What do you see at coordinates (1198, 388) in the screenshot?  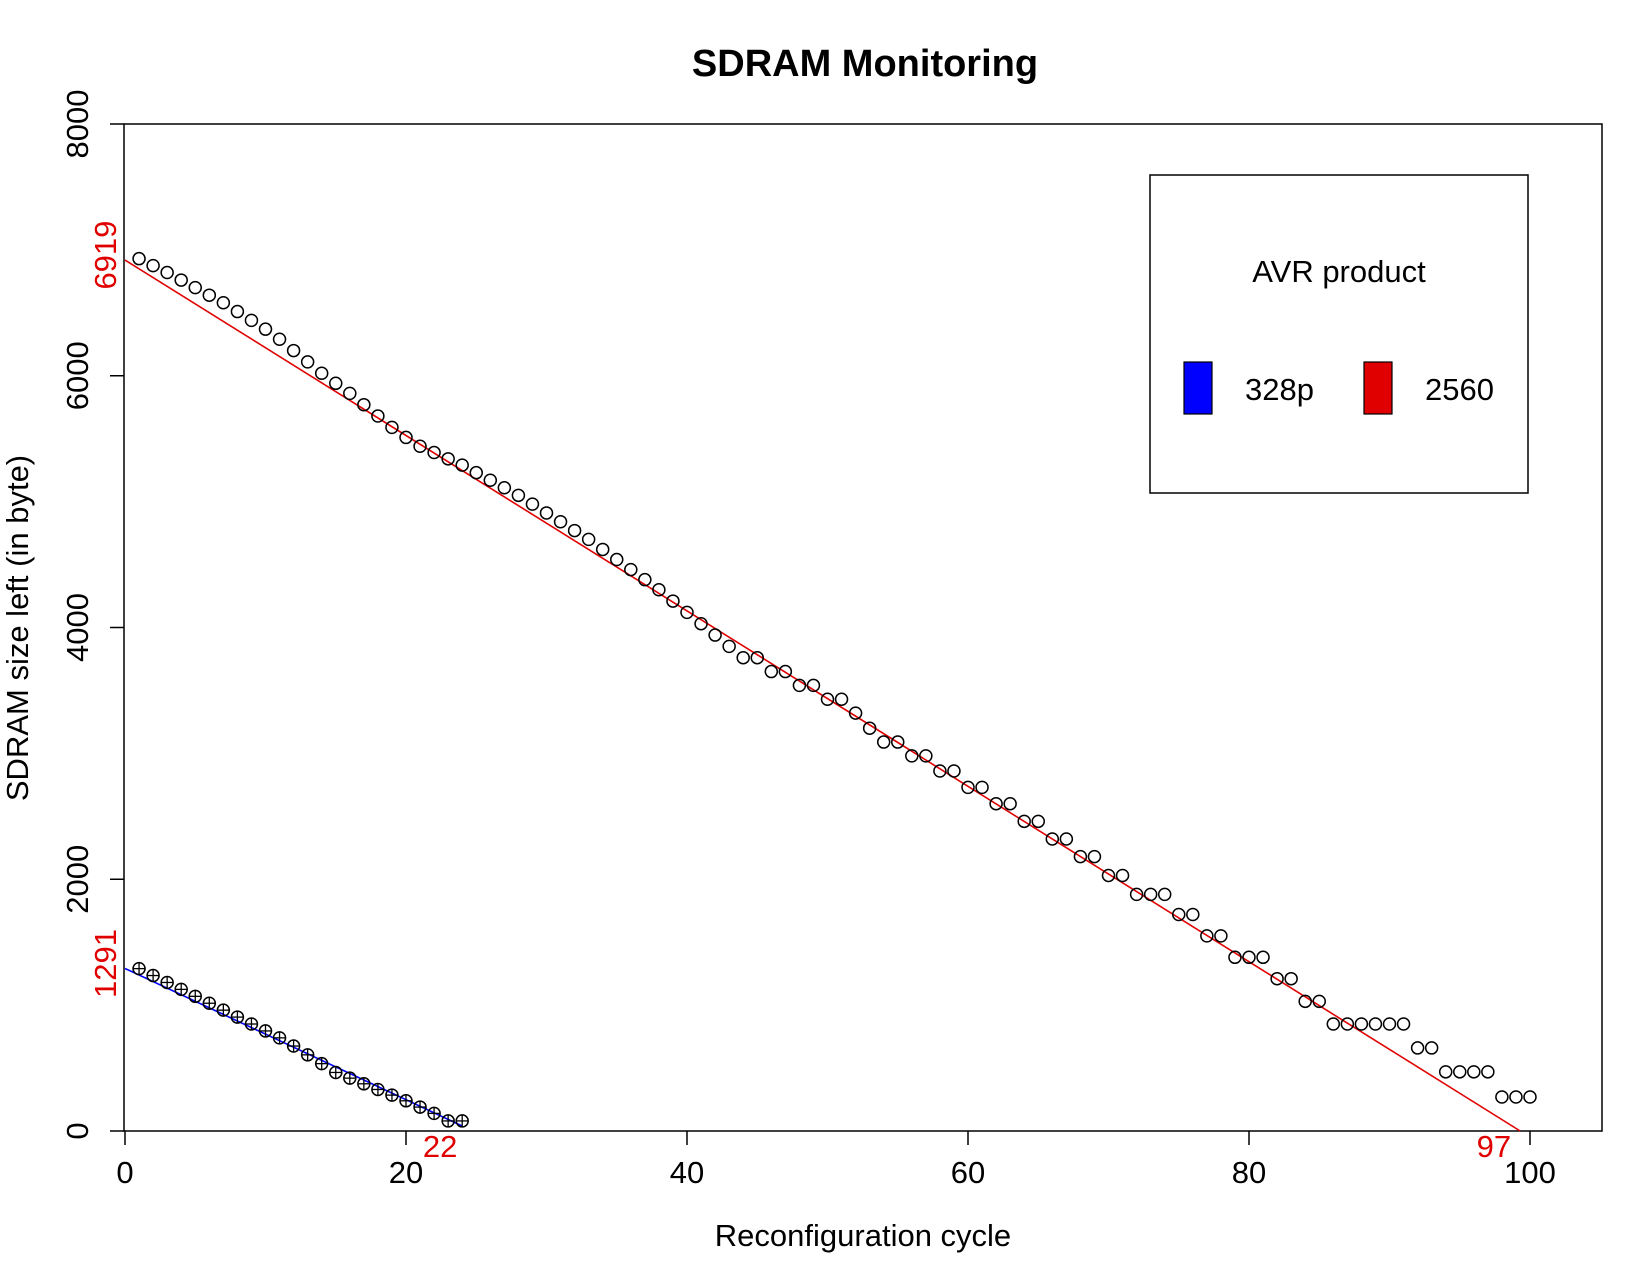 I see `legend-swatch-328p` at bounding box center [1198, 388].